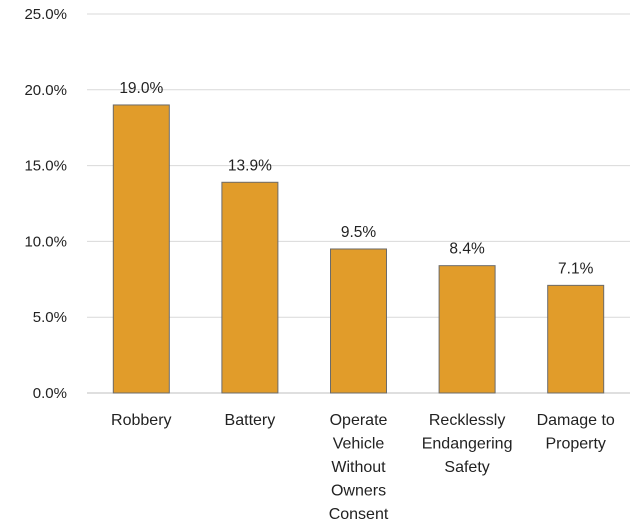 The height and width of the screenshot is (531, 630). I want to click on category-label-line: Property, so click(575, 444).